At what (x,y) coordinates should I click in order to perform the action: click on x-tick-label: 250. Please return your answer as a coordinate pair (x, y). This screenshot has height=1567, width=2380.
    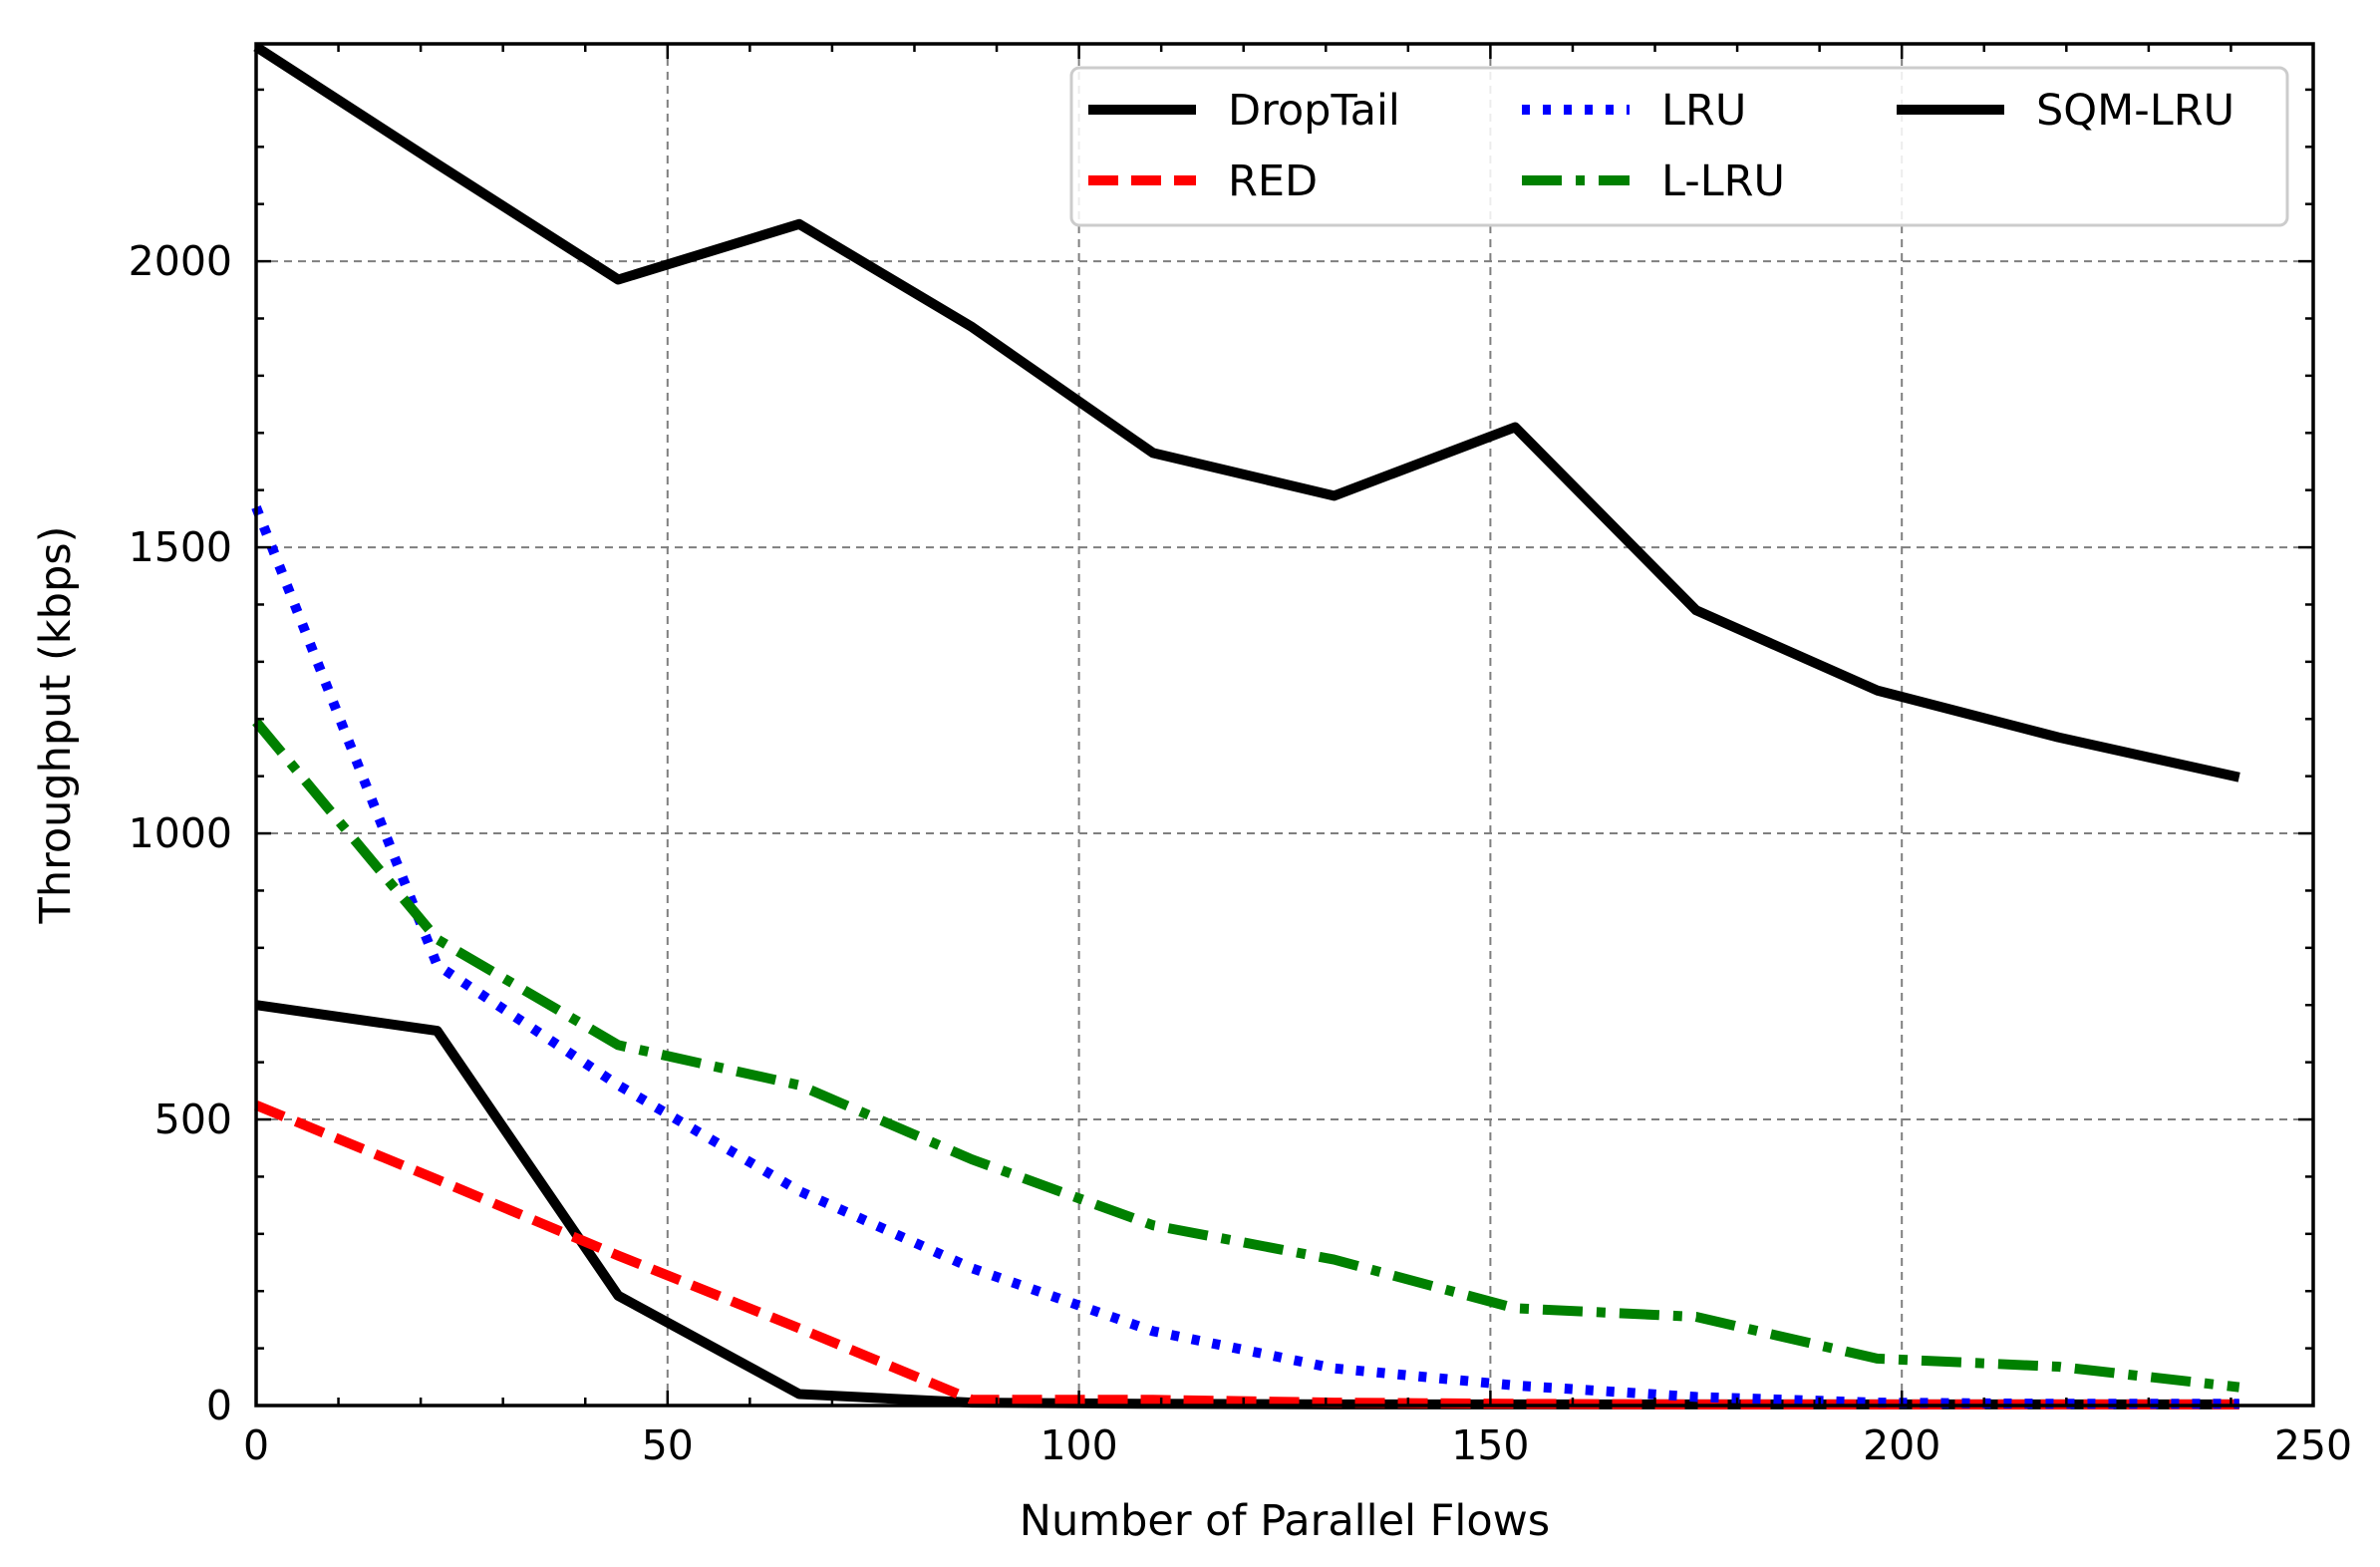
    Looking at the image, I should click on (2313, 1445).